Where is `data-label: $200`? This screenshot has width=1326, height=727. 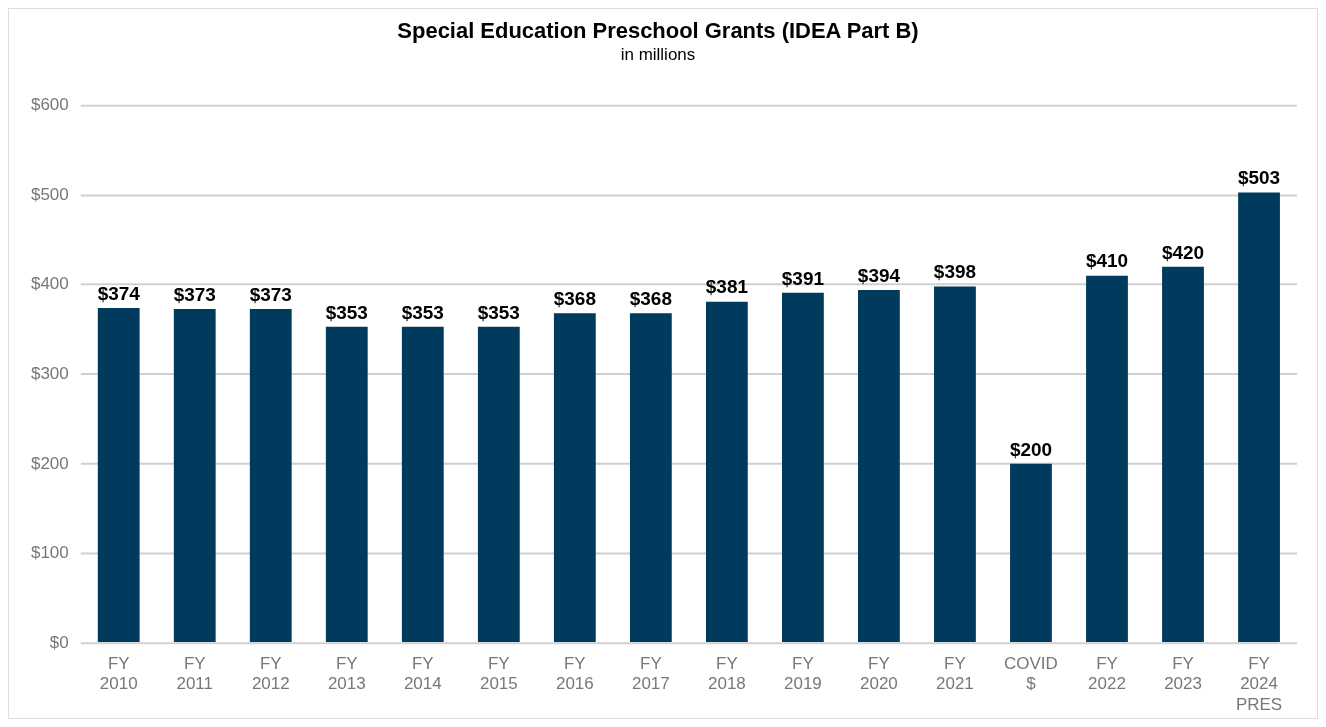 data-label: $200 is located at coordinates (1031, 449).